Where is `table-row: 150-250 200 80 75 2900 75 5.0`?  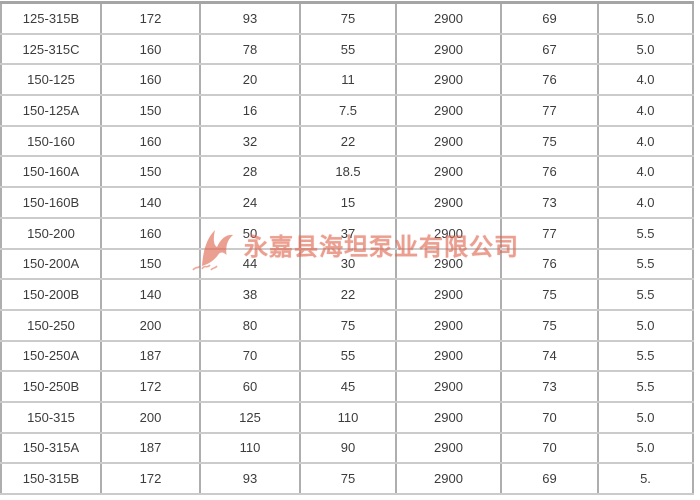 table-row: 150-250 200 80 75 2900 75 5.0 is located at coordinates (347, 325).